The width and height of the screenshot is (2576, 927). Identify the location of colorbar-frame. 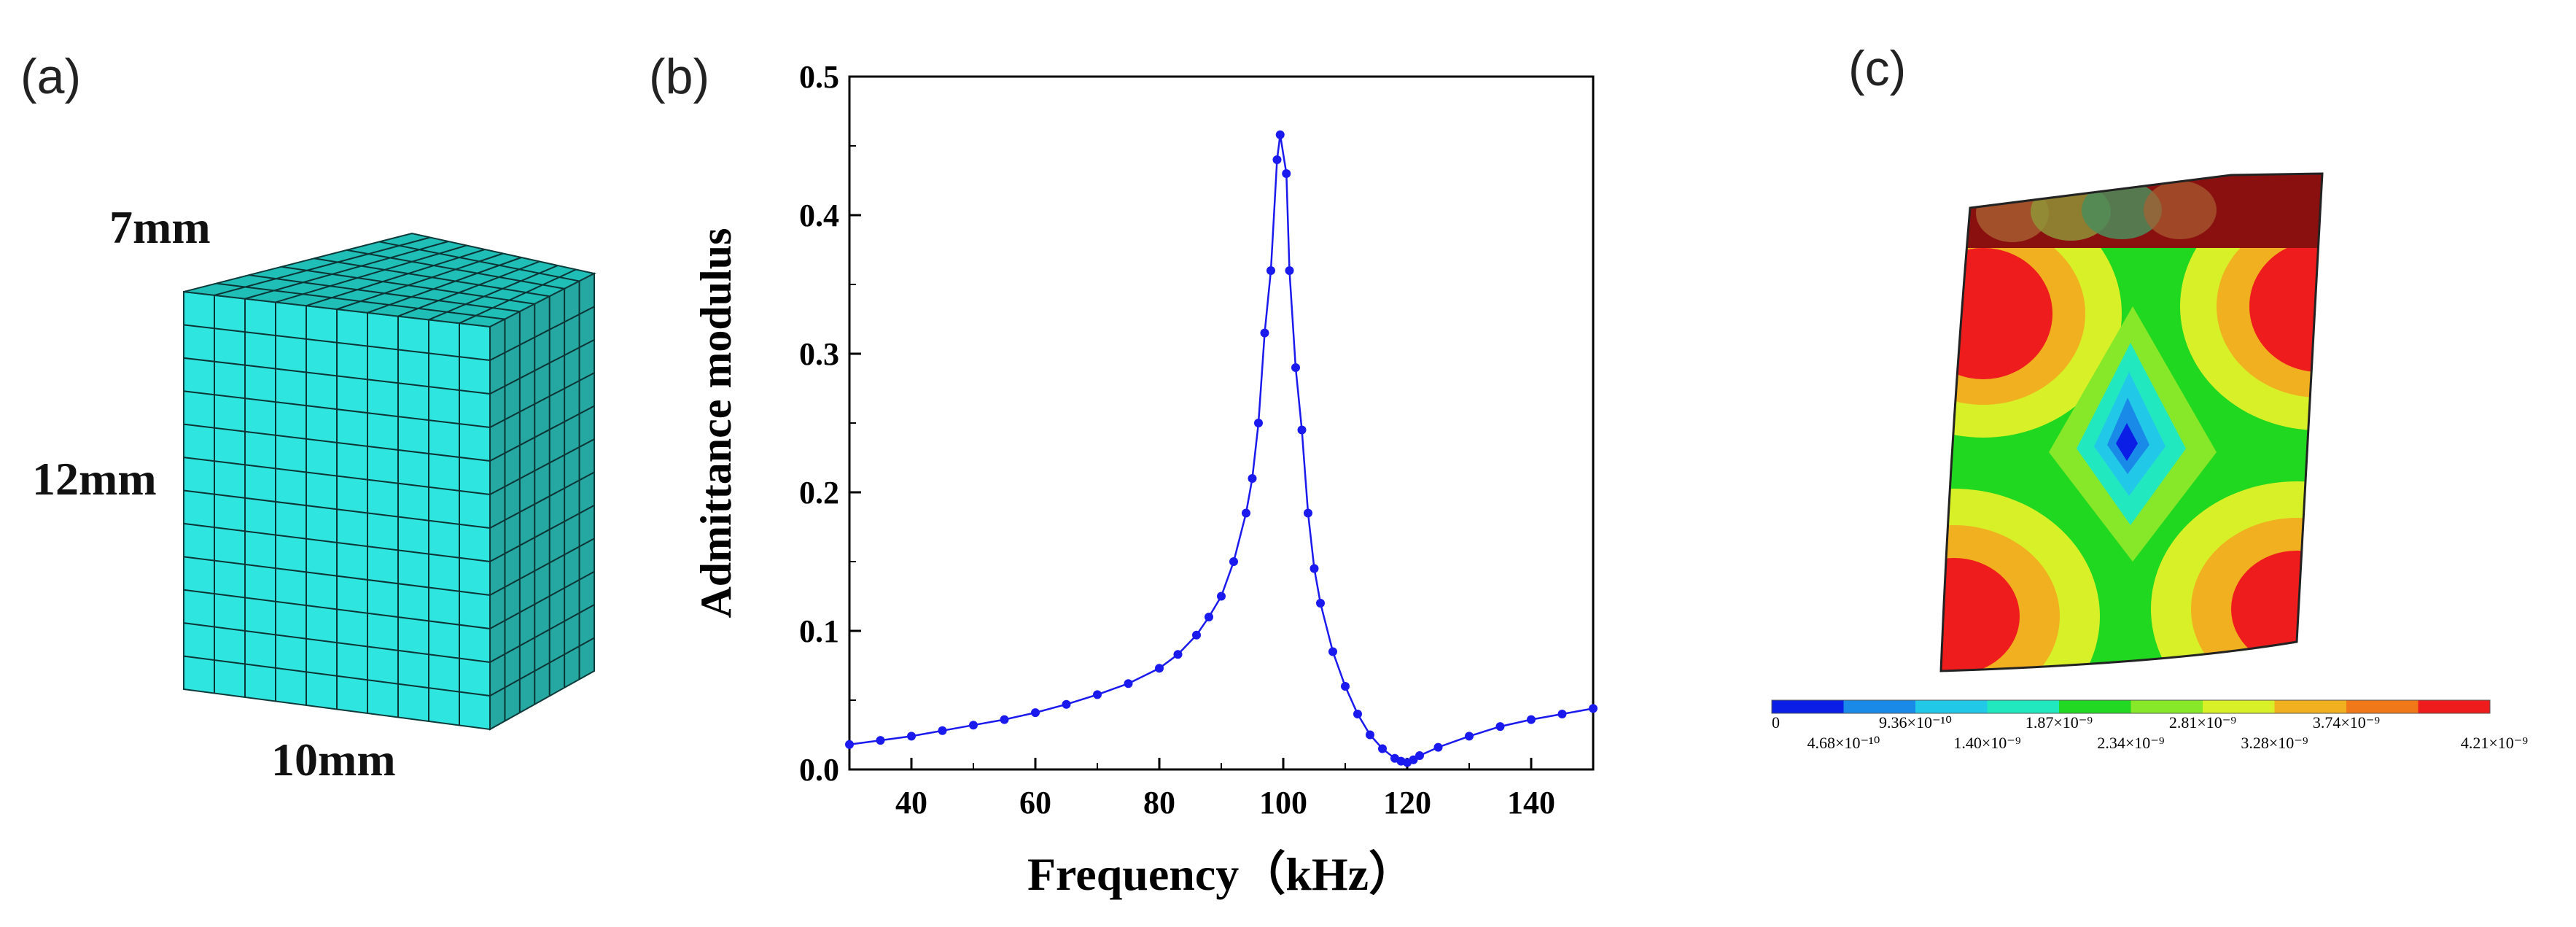
(2131, 707).